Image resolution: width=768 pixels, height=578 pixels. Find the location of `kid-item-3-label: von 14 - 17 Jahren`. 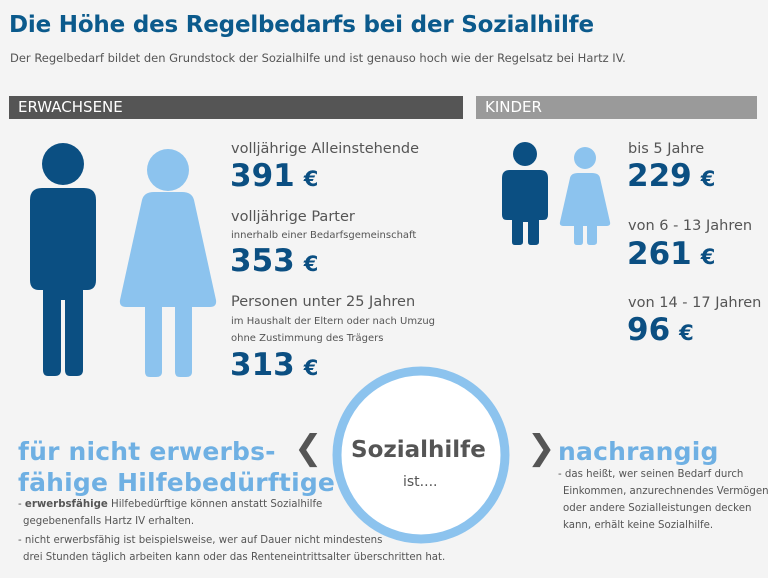

kid-item-3-label: von 14 - 17 Jahren is located at coordinates (695, 303).